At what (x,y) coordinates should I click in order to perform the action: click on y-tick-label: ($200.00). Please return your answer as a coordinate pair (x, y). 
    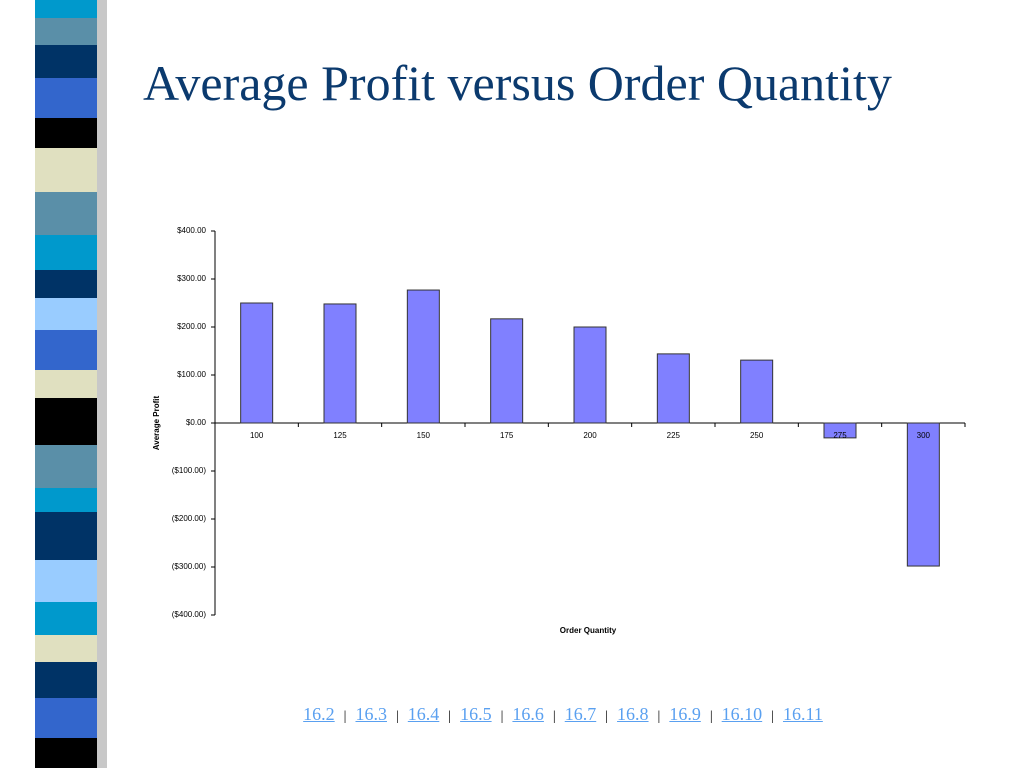
    Looking at the image, I should click on (189, 518).